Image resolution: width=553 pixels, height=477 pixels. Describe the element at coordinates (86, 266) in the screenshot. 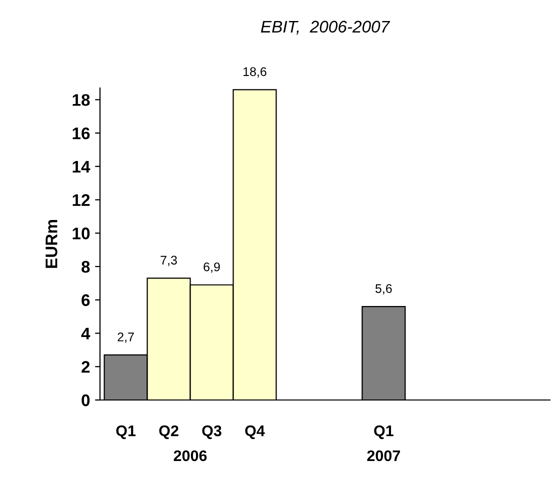

I see `y-tick-label: 8` at that location.